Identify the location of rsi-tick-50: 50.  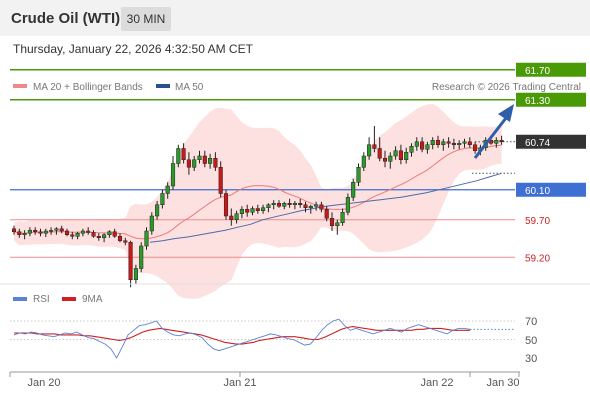
(531, 341).